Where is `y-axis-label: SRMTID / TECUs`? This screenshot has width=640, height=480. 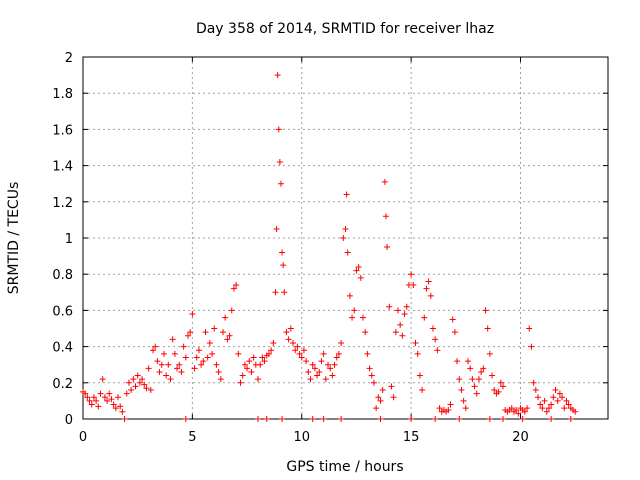 y-axis-label: SRMTID / TECUs is located at coordinates (14, 238).